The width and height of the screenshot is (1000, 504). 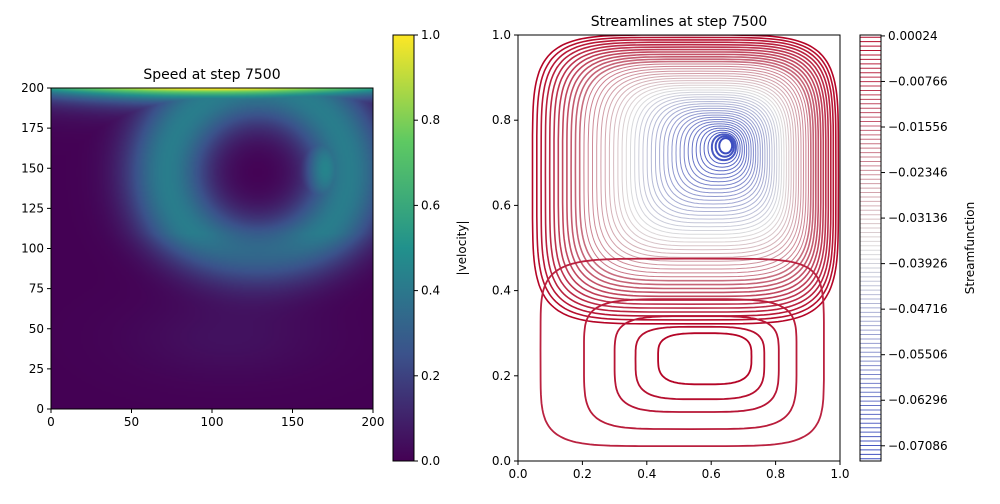 What do you see at coordinates (918, 218) in the screenshot?
I see `streamfunction-colorbar-tick-label: −0.03136` at bounding box center [918, 218].